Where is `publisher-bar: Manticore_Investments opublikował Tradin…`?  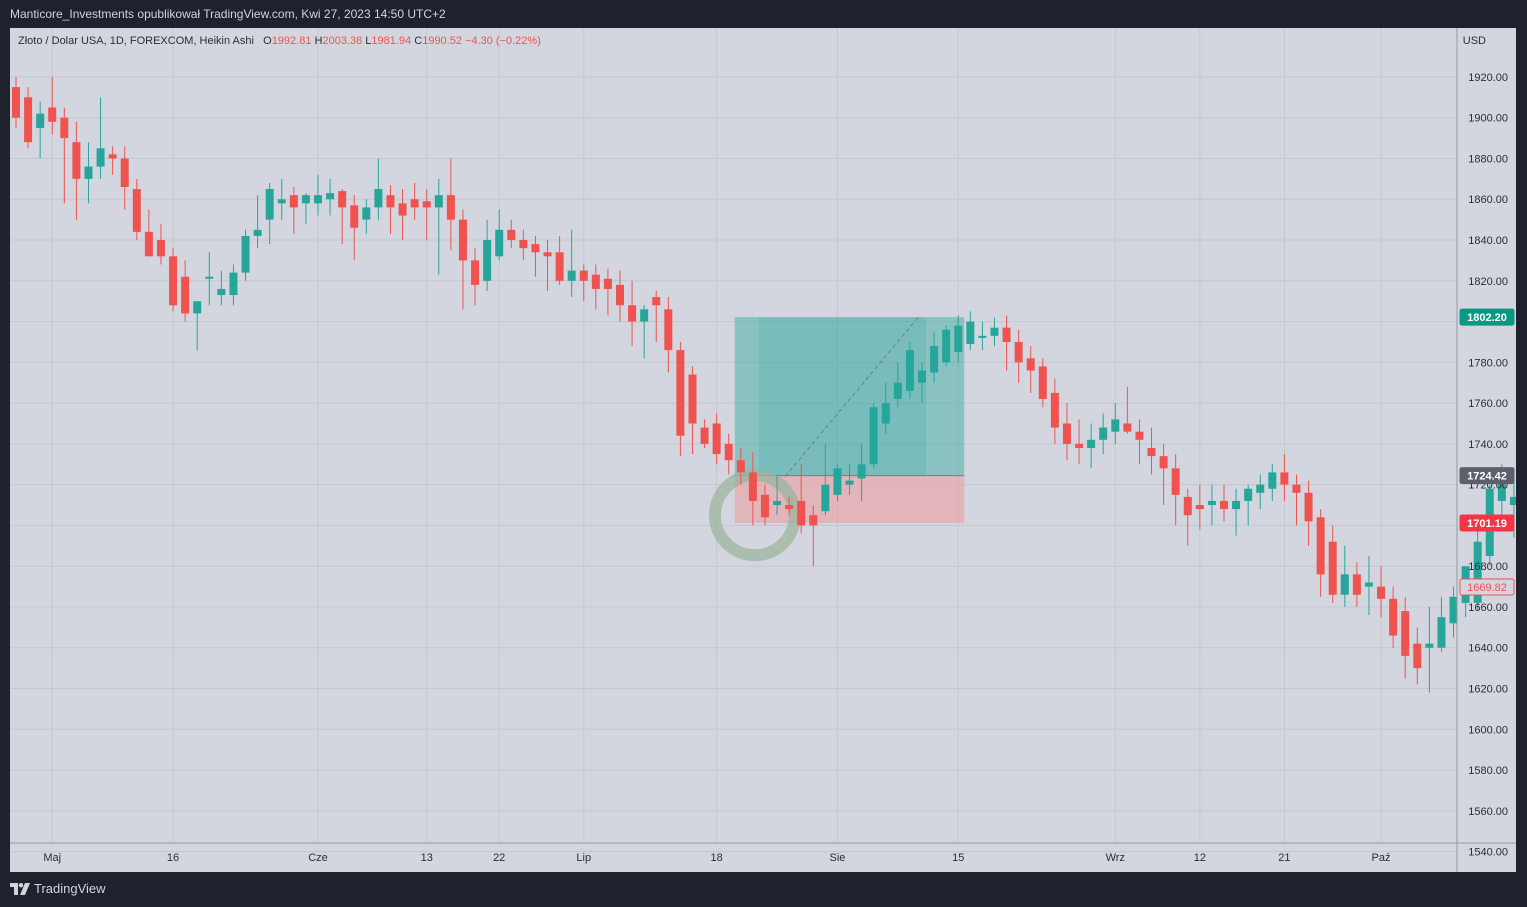 publisher-bar: Manticore_Investments opublikował Tradin… is located at coordinates (763, 14).